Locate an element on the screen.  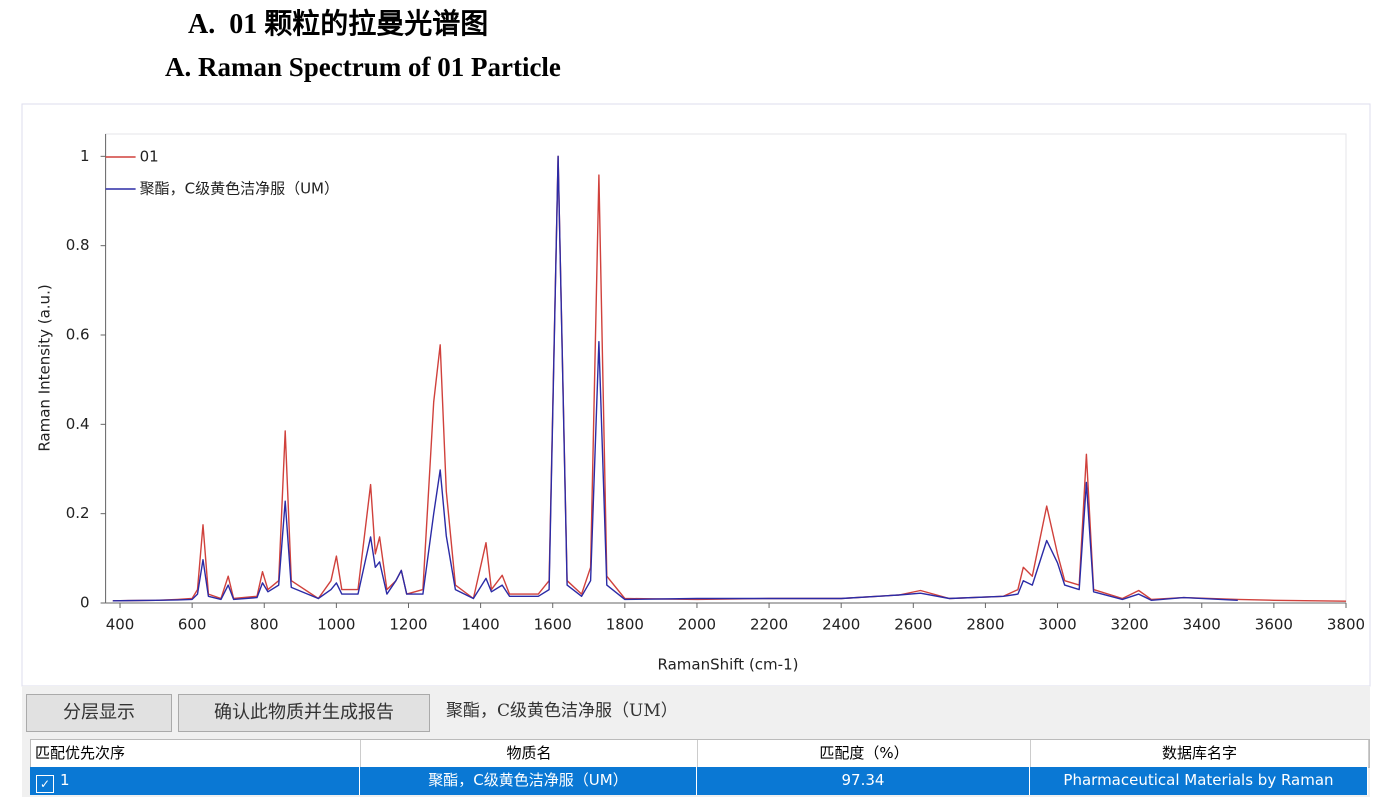
x-tick-label: 2200 is located at coordinates (769, 625).